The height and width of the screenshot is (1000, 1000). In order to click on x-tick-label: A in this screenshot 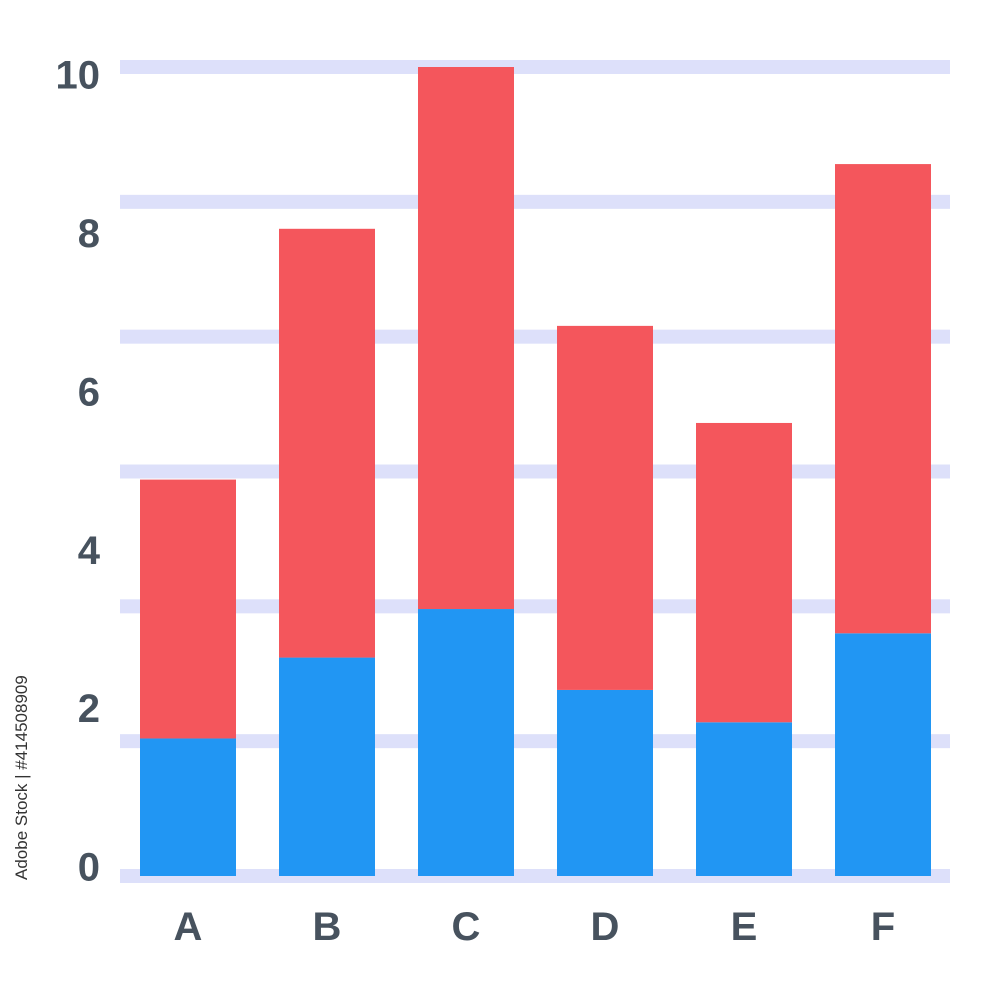, I will do `click(188, 927)`.